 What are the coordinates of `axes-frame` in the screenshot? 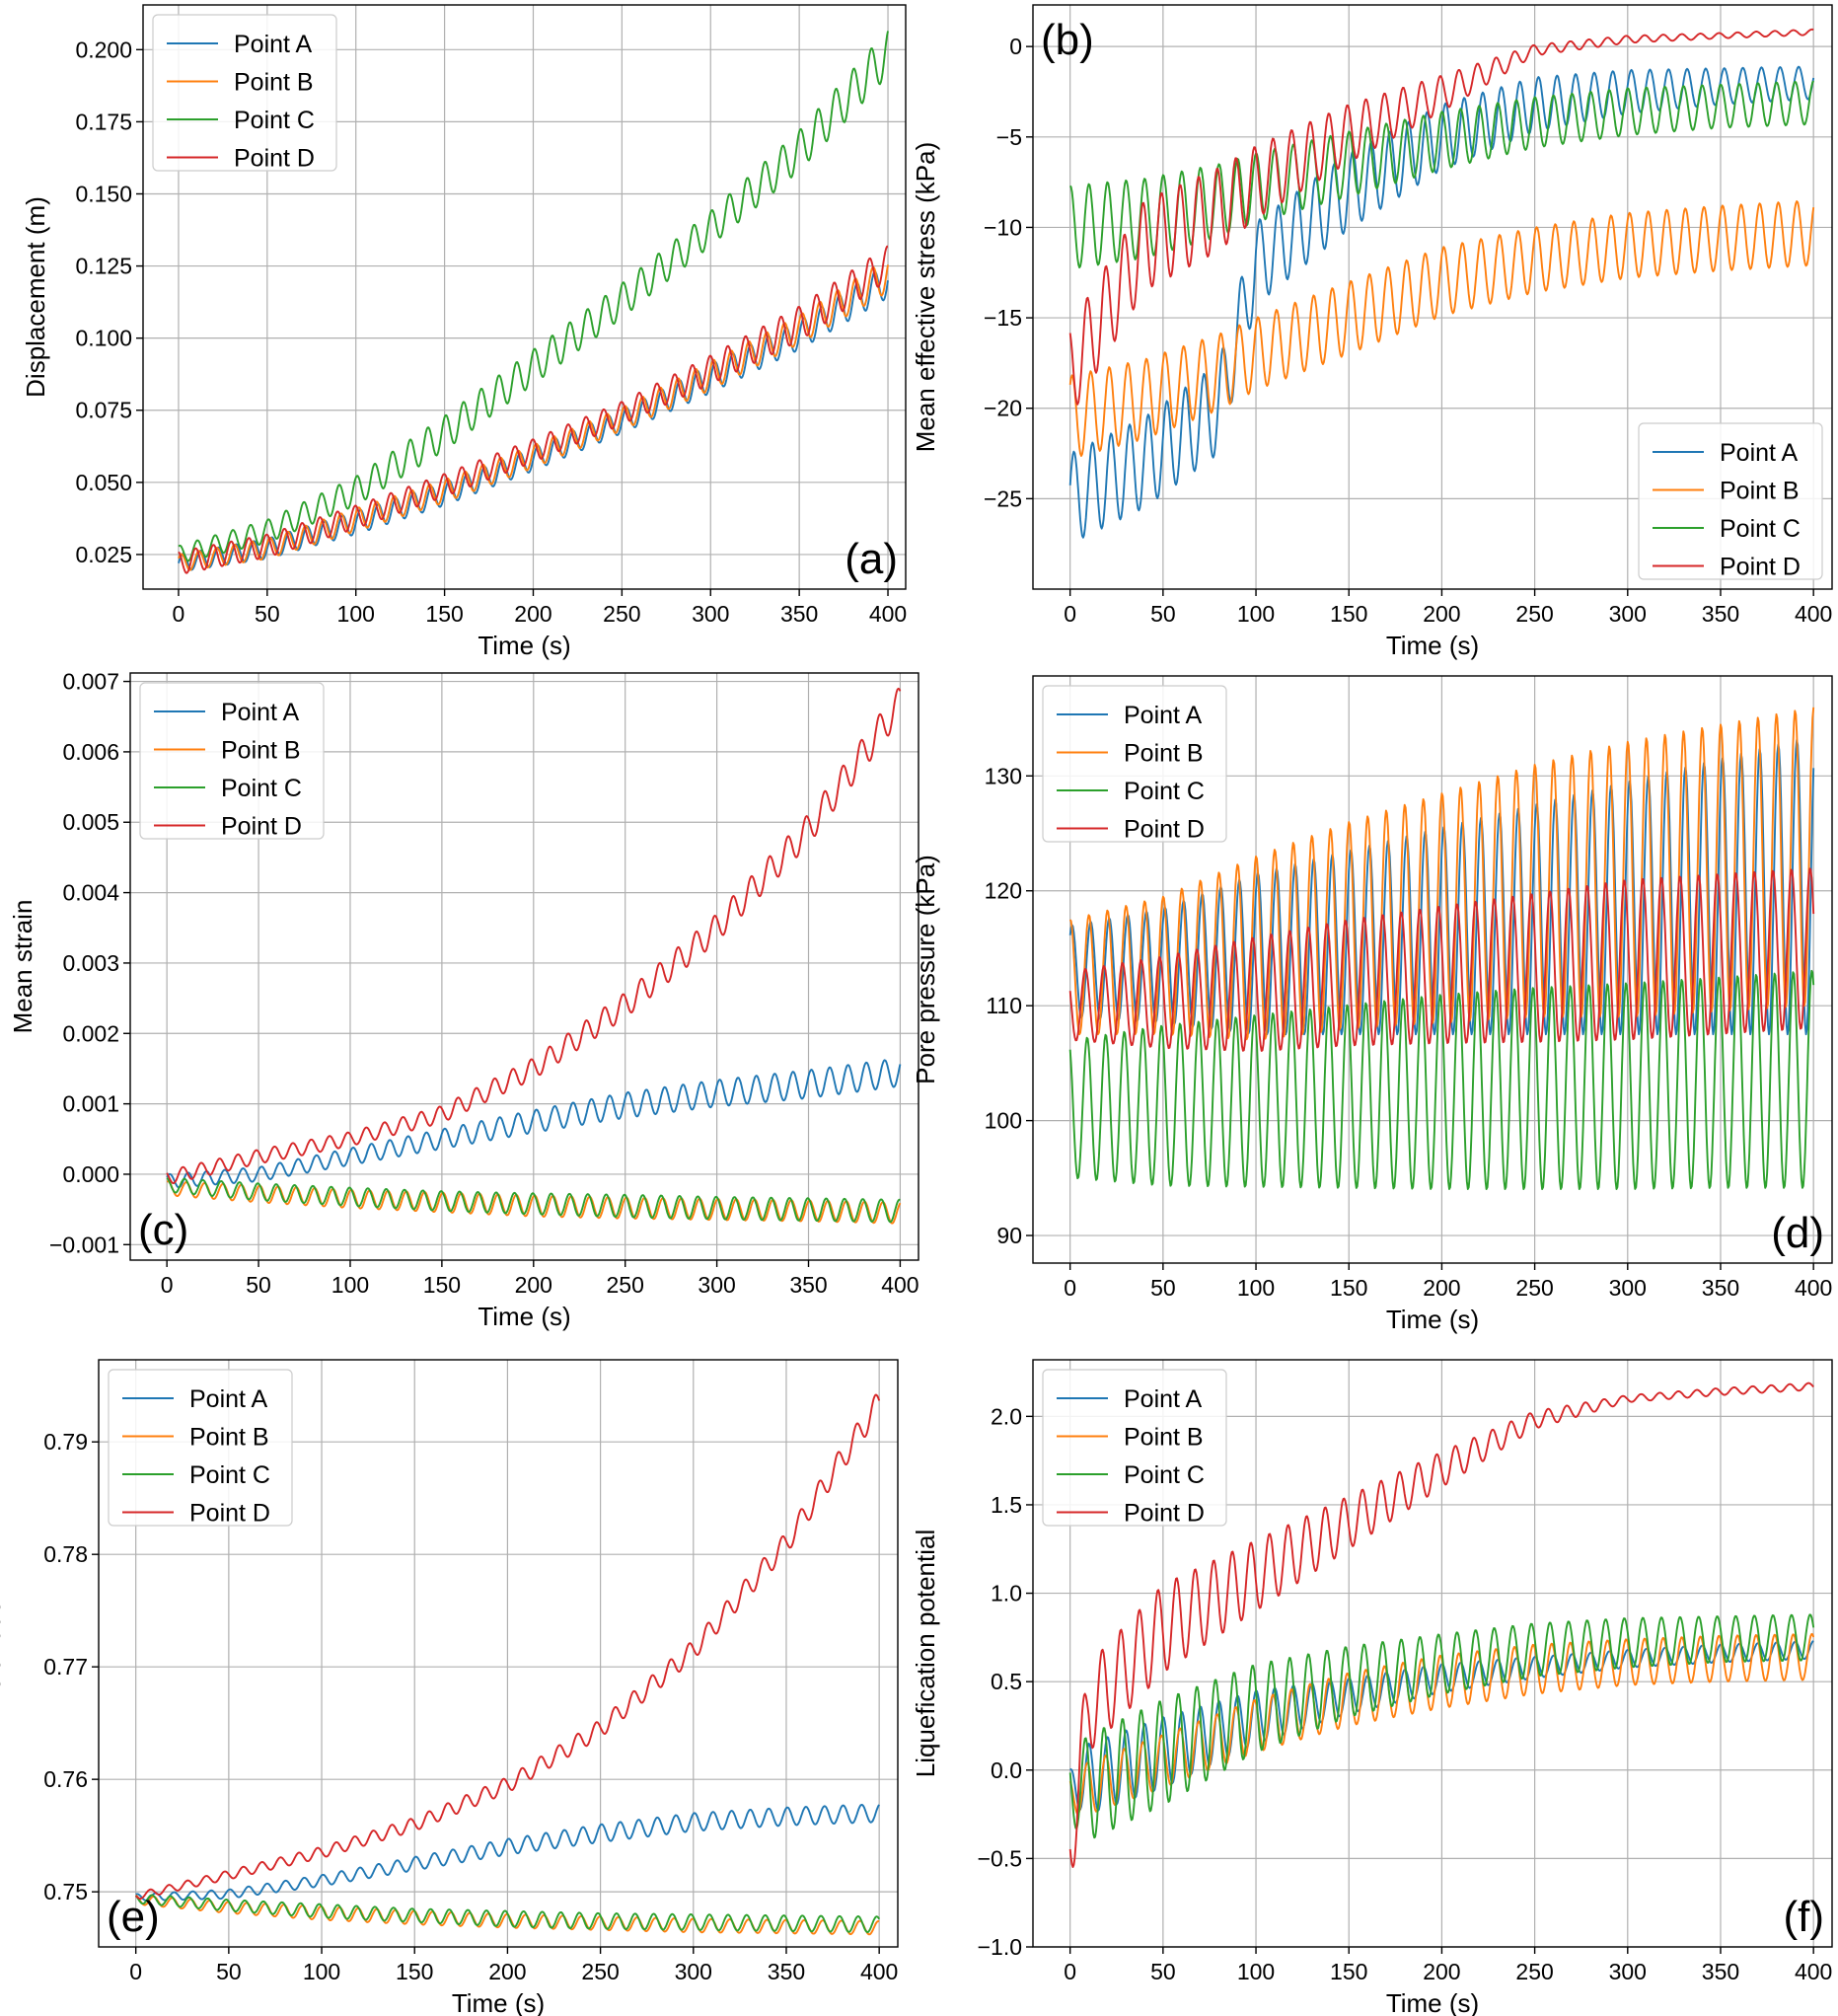 It's located at (1432, 297).